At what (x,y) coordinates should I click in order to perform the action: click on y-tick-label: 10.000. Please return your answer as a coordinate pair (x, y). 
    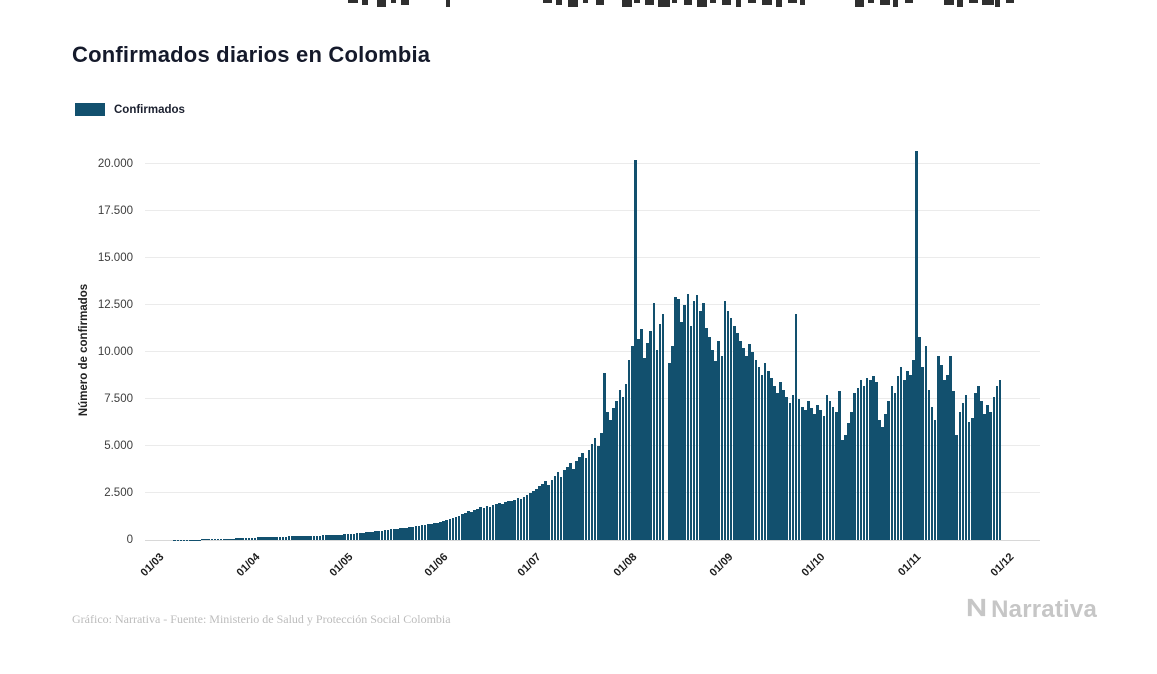
    Looking at the image, I should click on (115, 351).